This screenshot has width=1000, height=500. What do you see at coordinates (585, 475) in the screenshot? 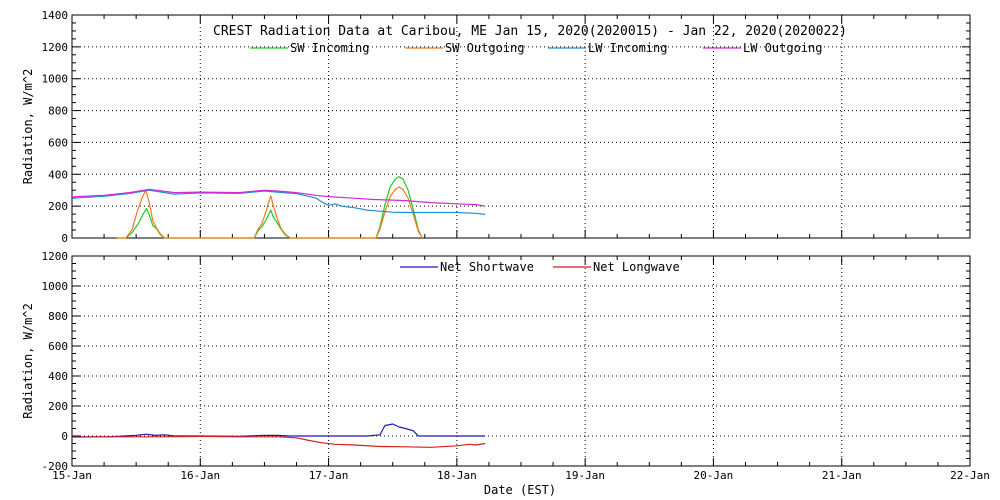
I see `x-tick-label: 19-Jan` at bounding box center [585, 475].